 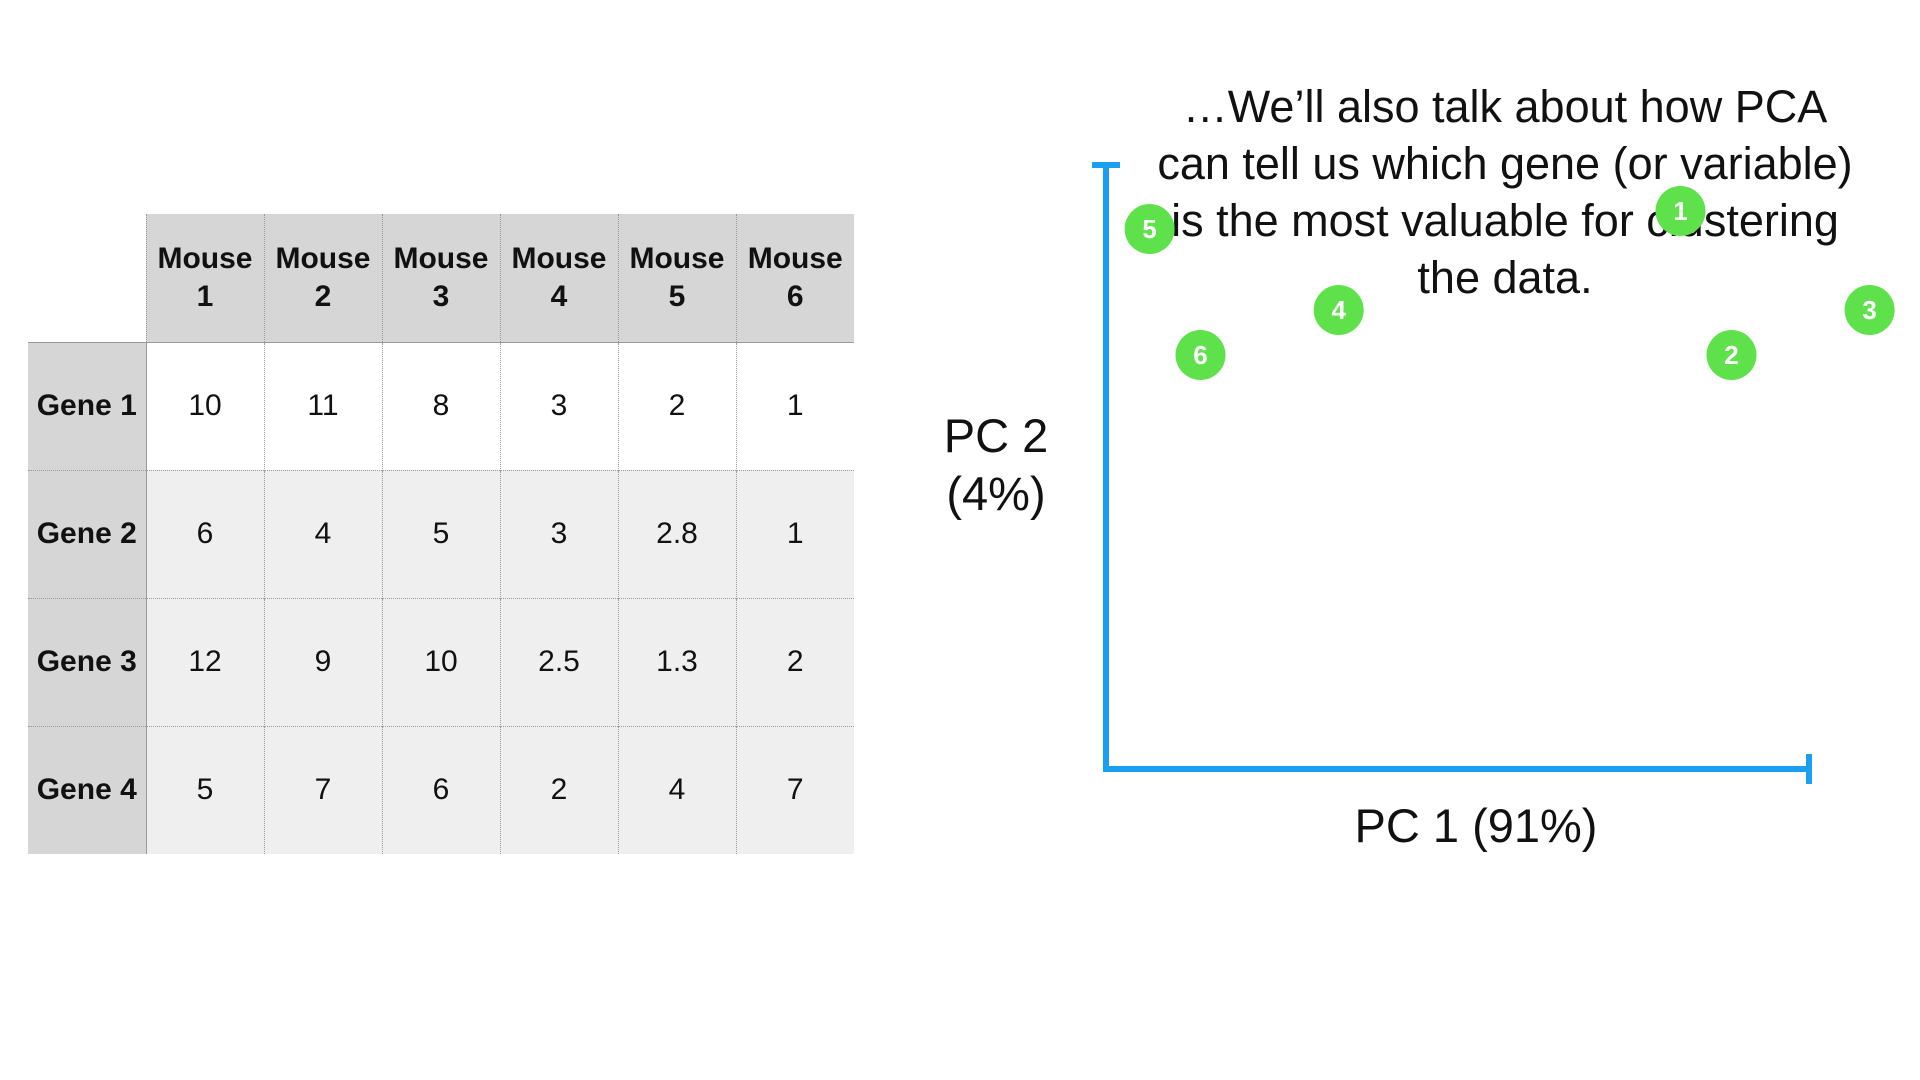 I want to click on data-point: 4, so click(x=1338, y=310).